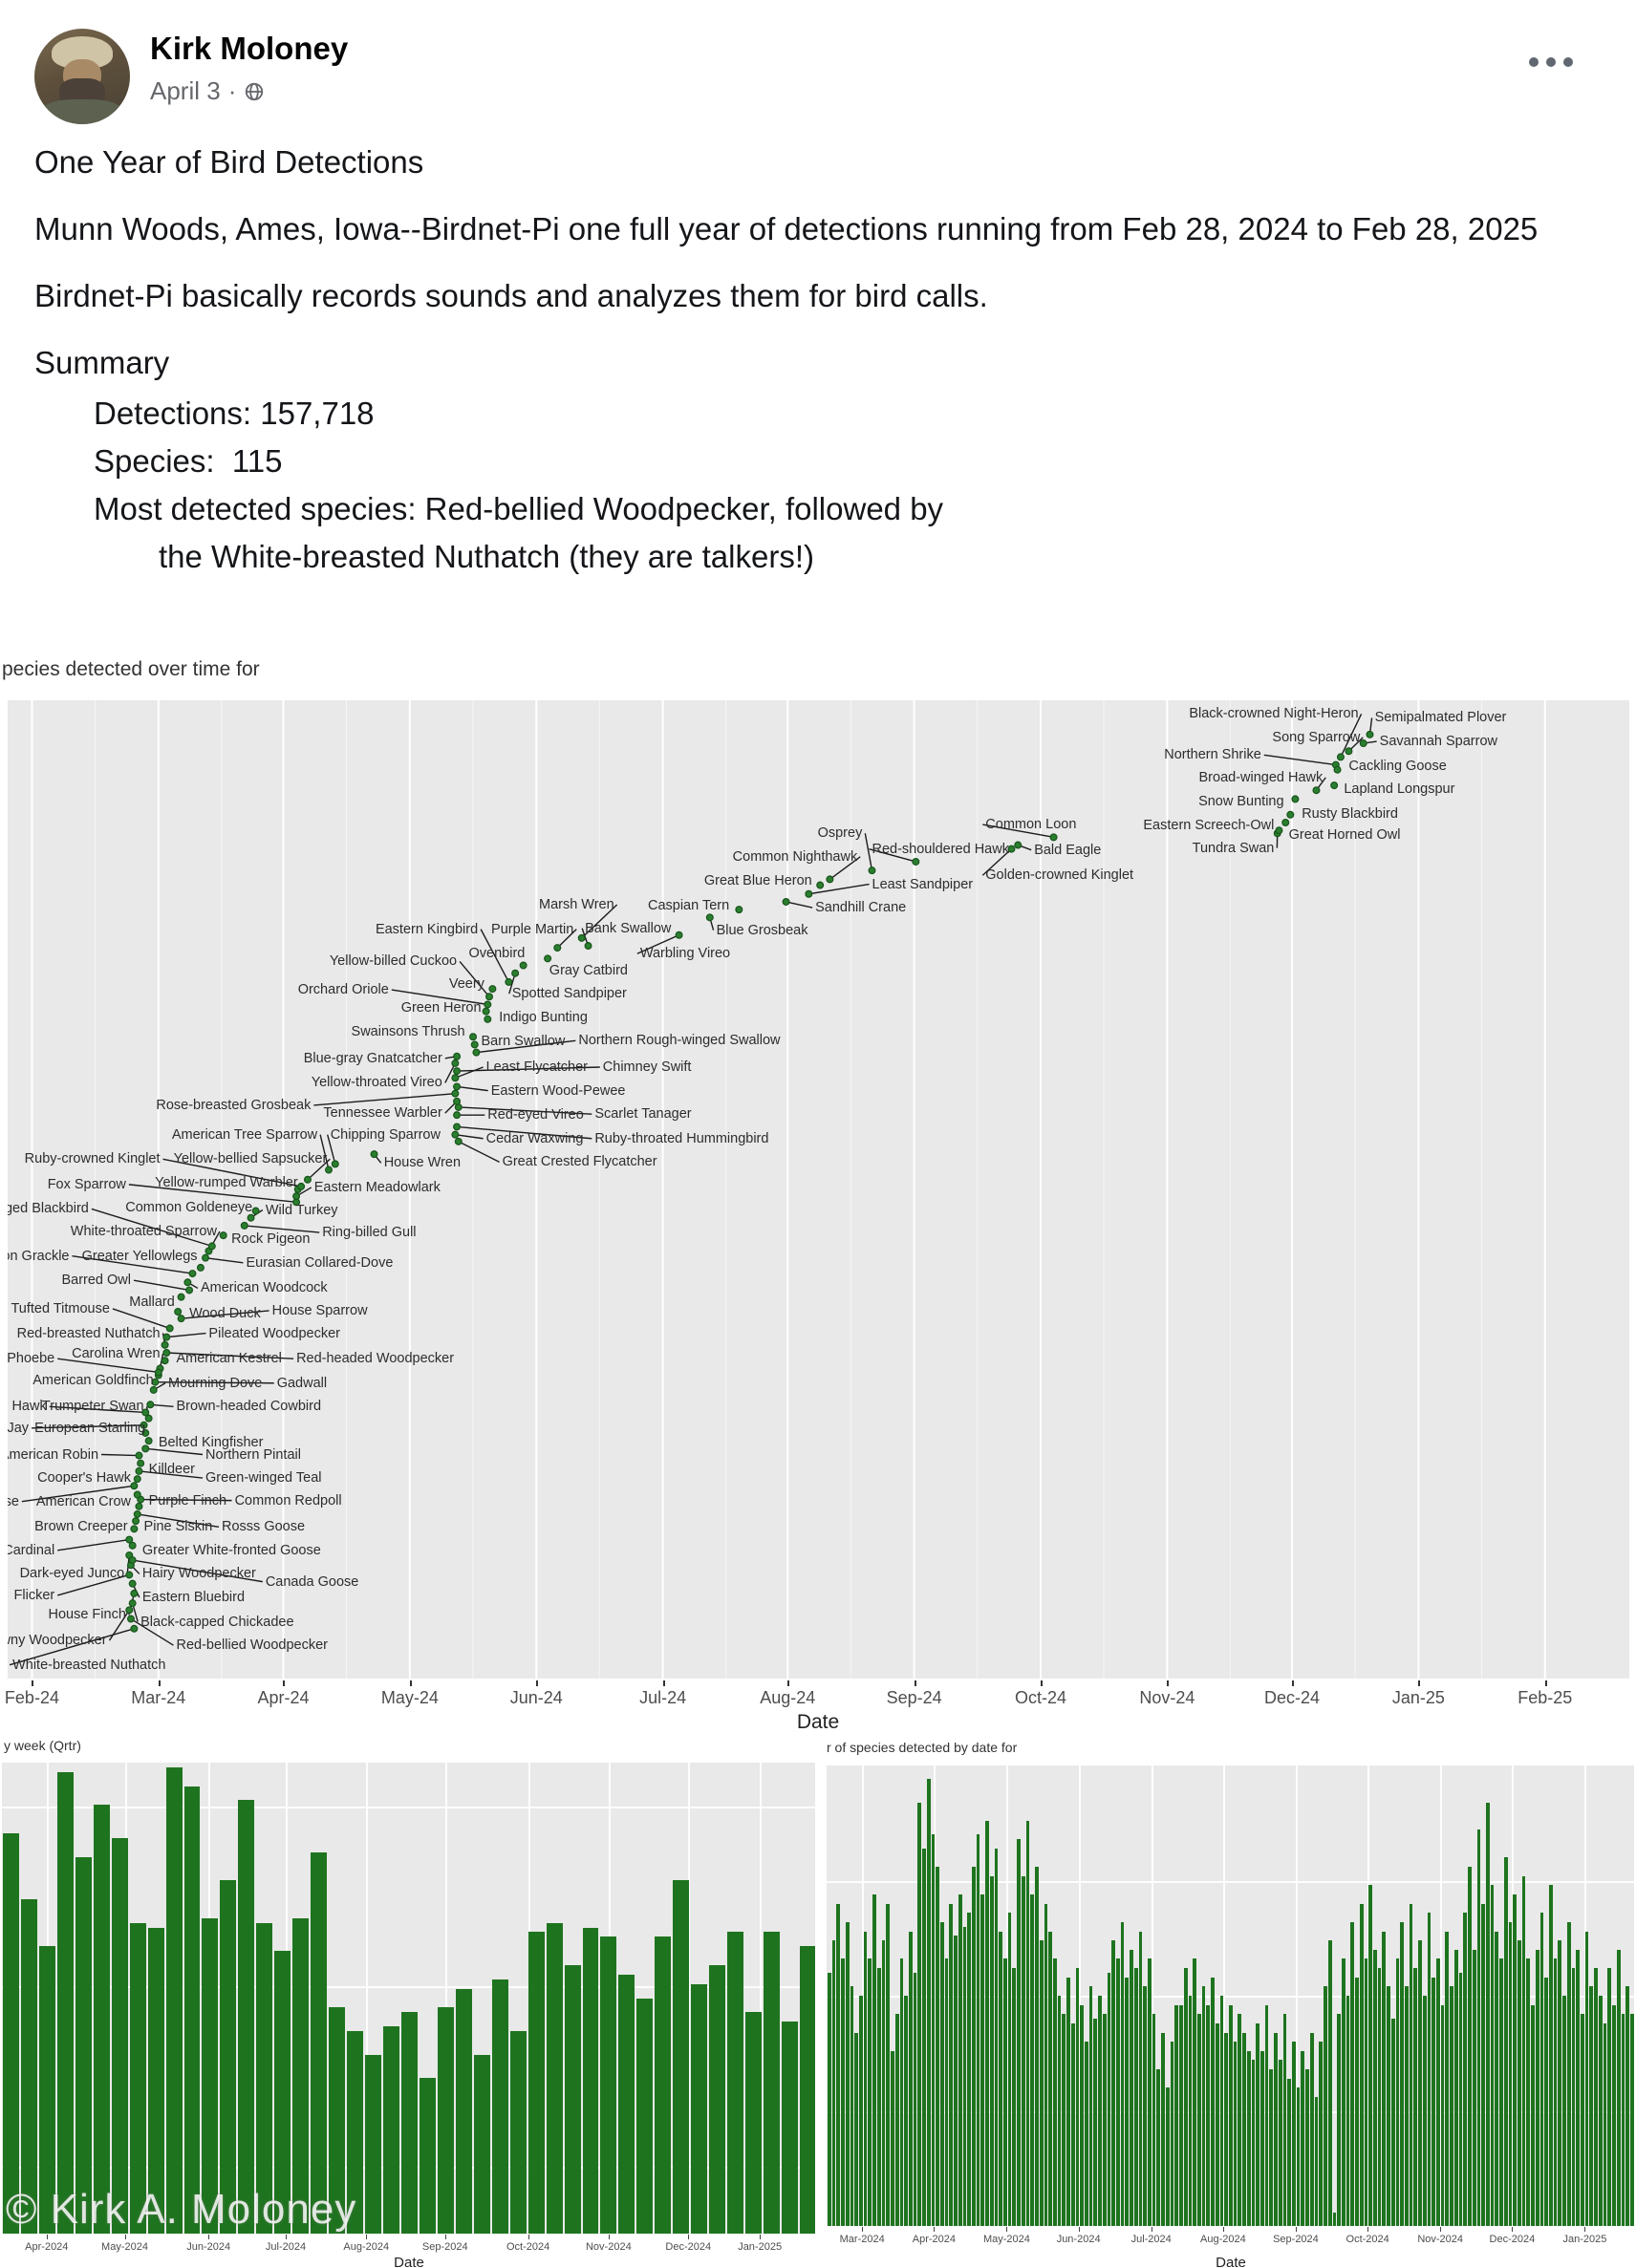 The height and width of the screenshot is (2268, 1636). I want to click on x-tick-label: Nov-2024, so click(608, 2247).